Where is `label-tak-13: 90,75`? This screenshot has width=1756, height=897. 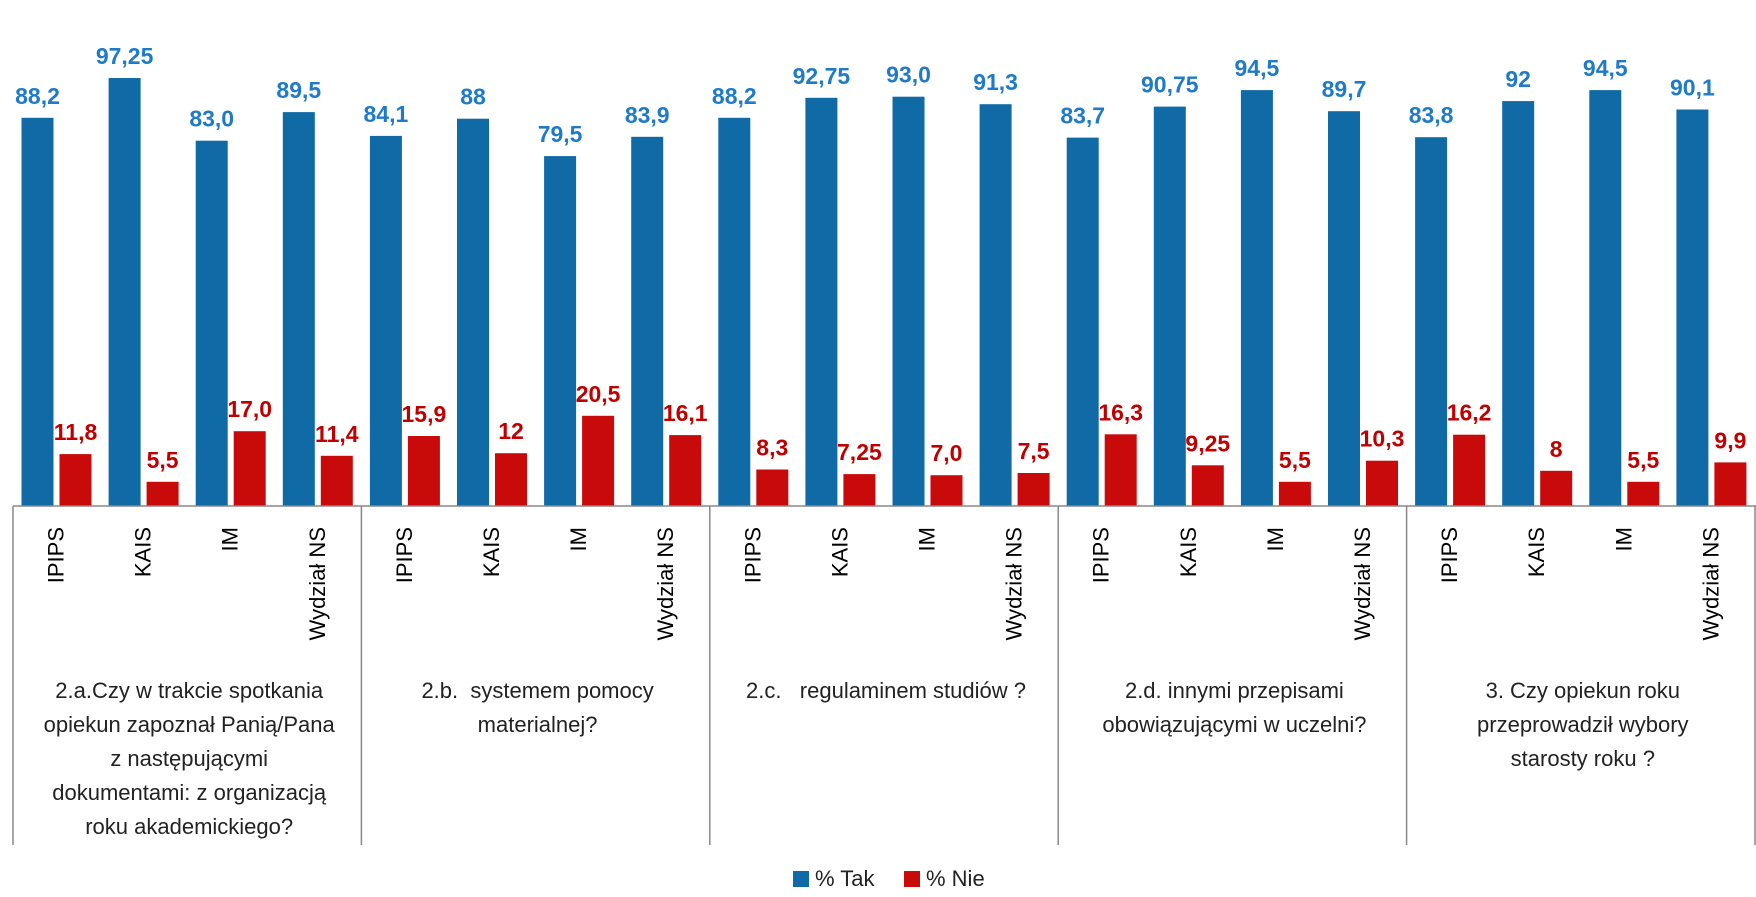 label-tak-13: 90,75 is located at coordinates (1170, 85).